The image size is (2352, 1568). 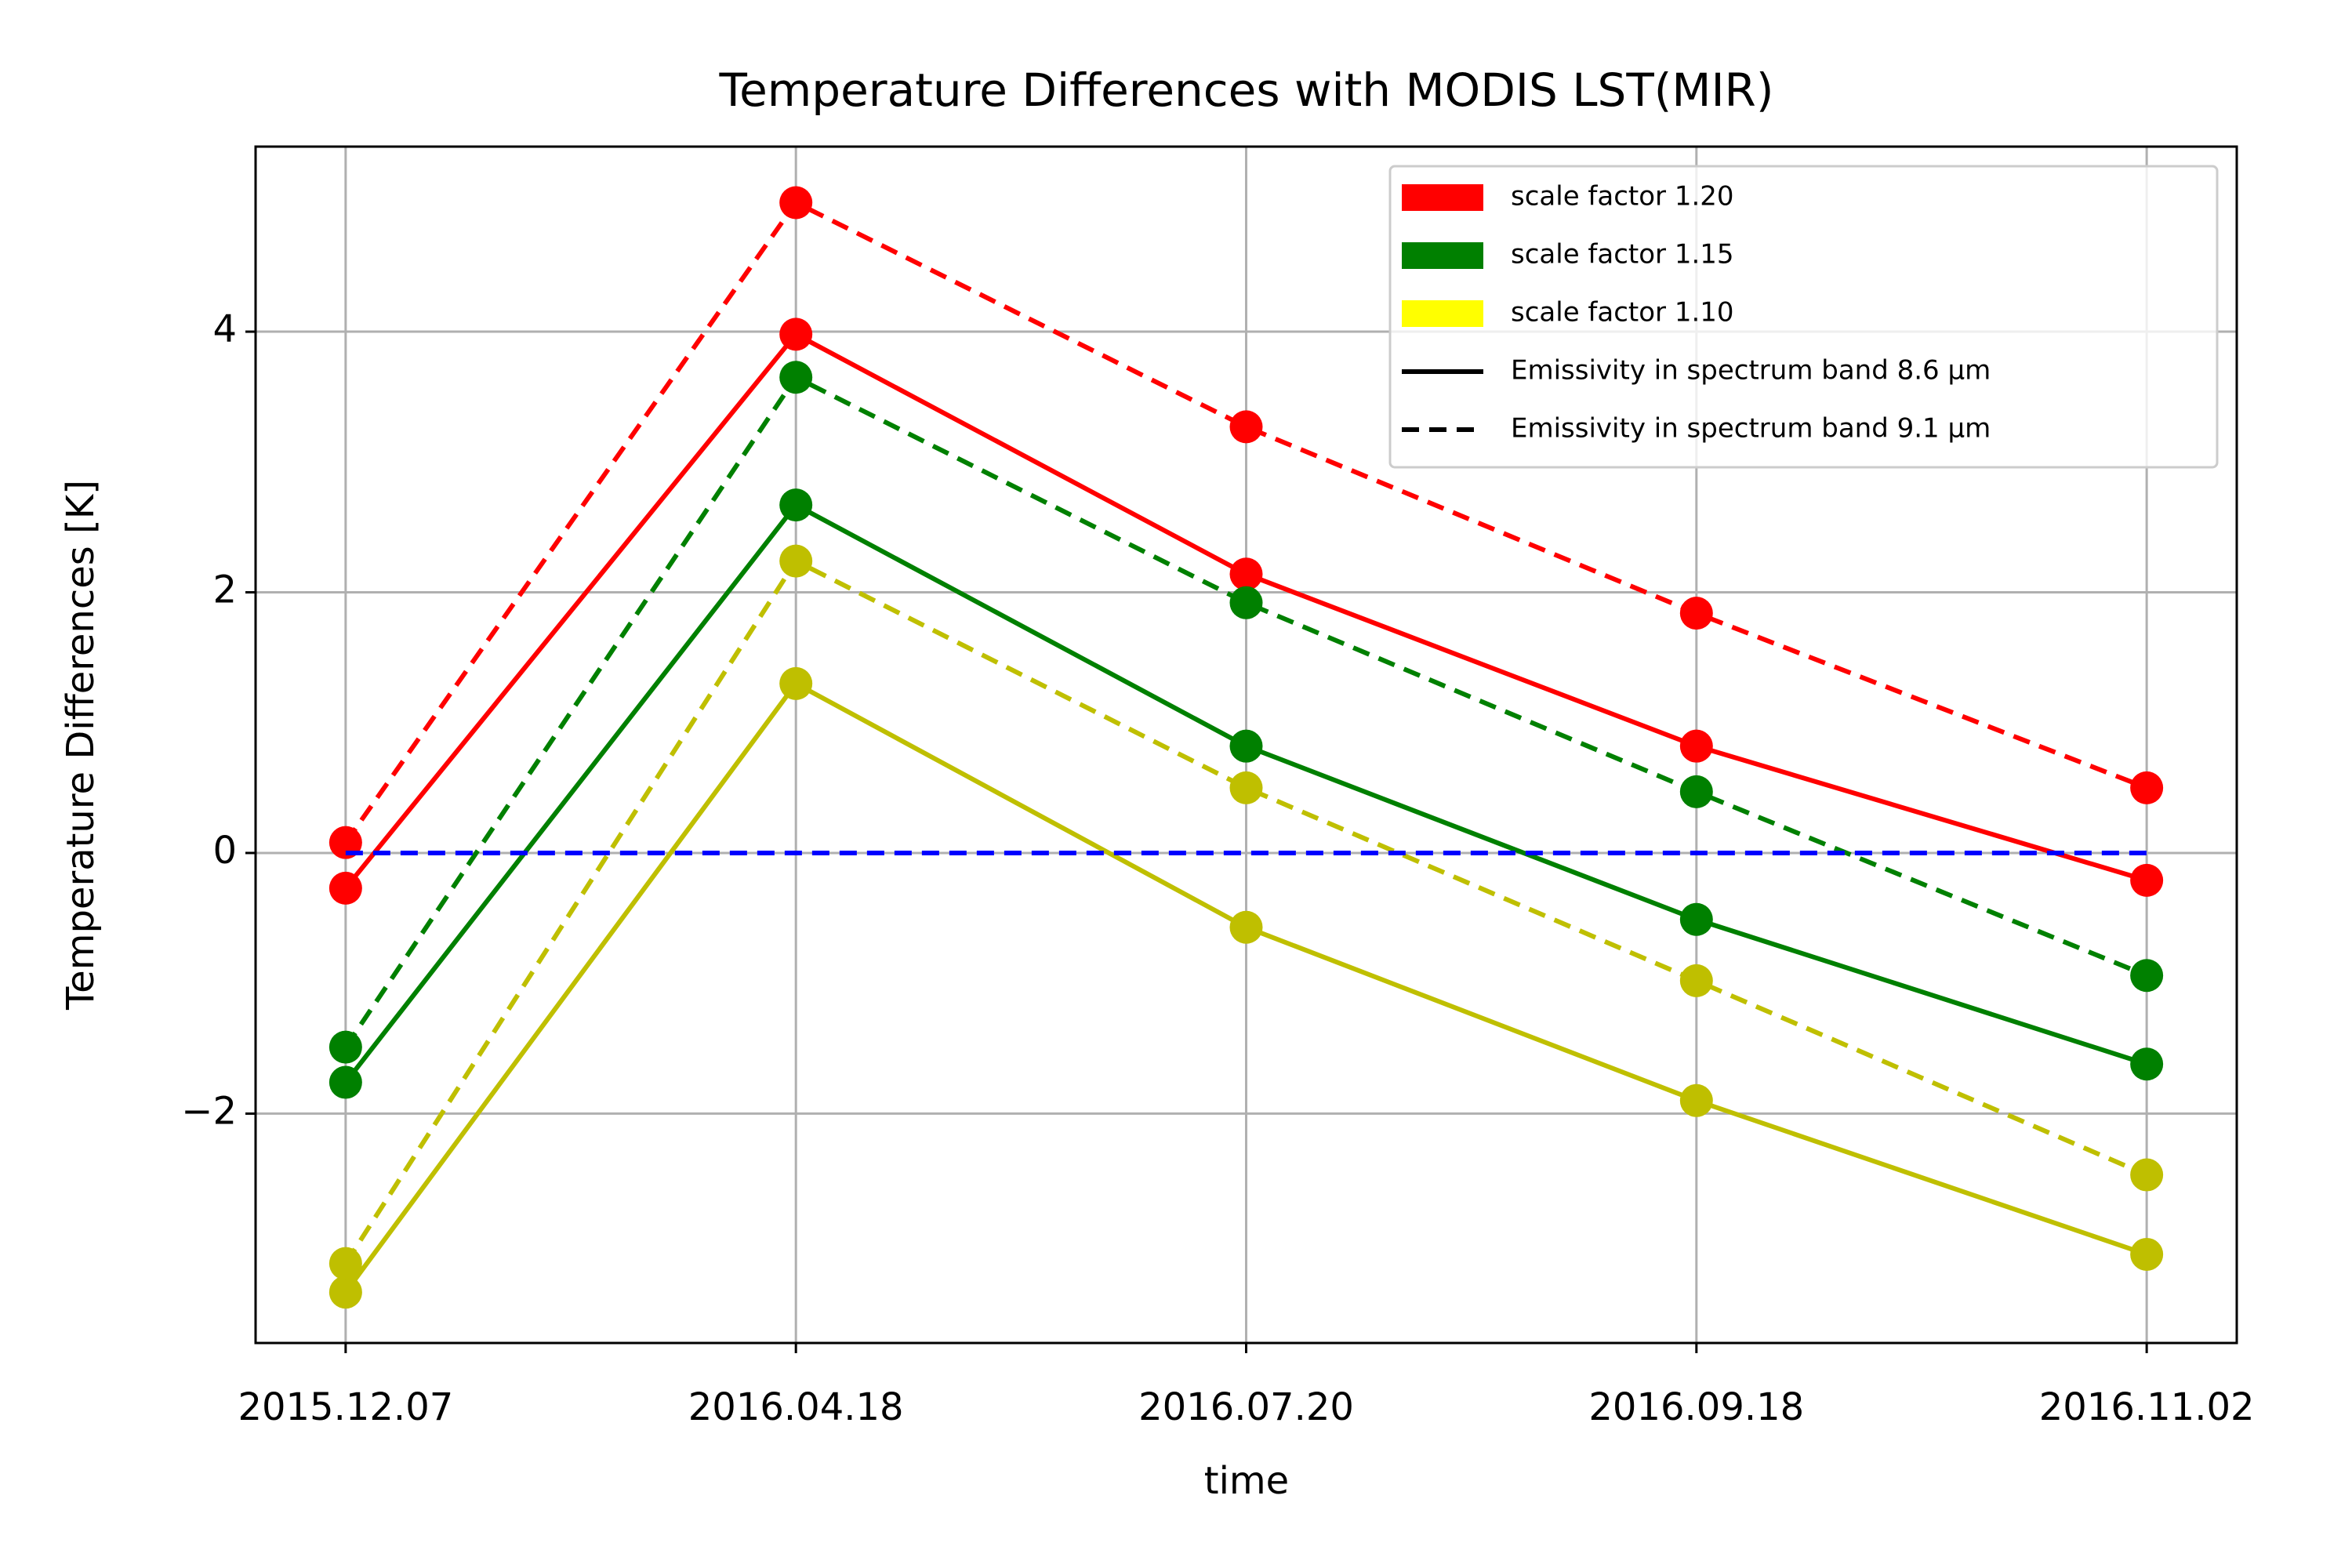 What do you see at coordinates (209, 1111) in the screenshot?
I see `y-tick-label: −2` at bounding box center [209, 1111].